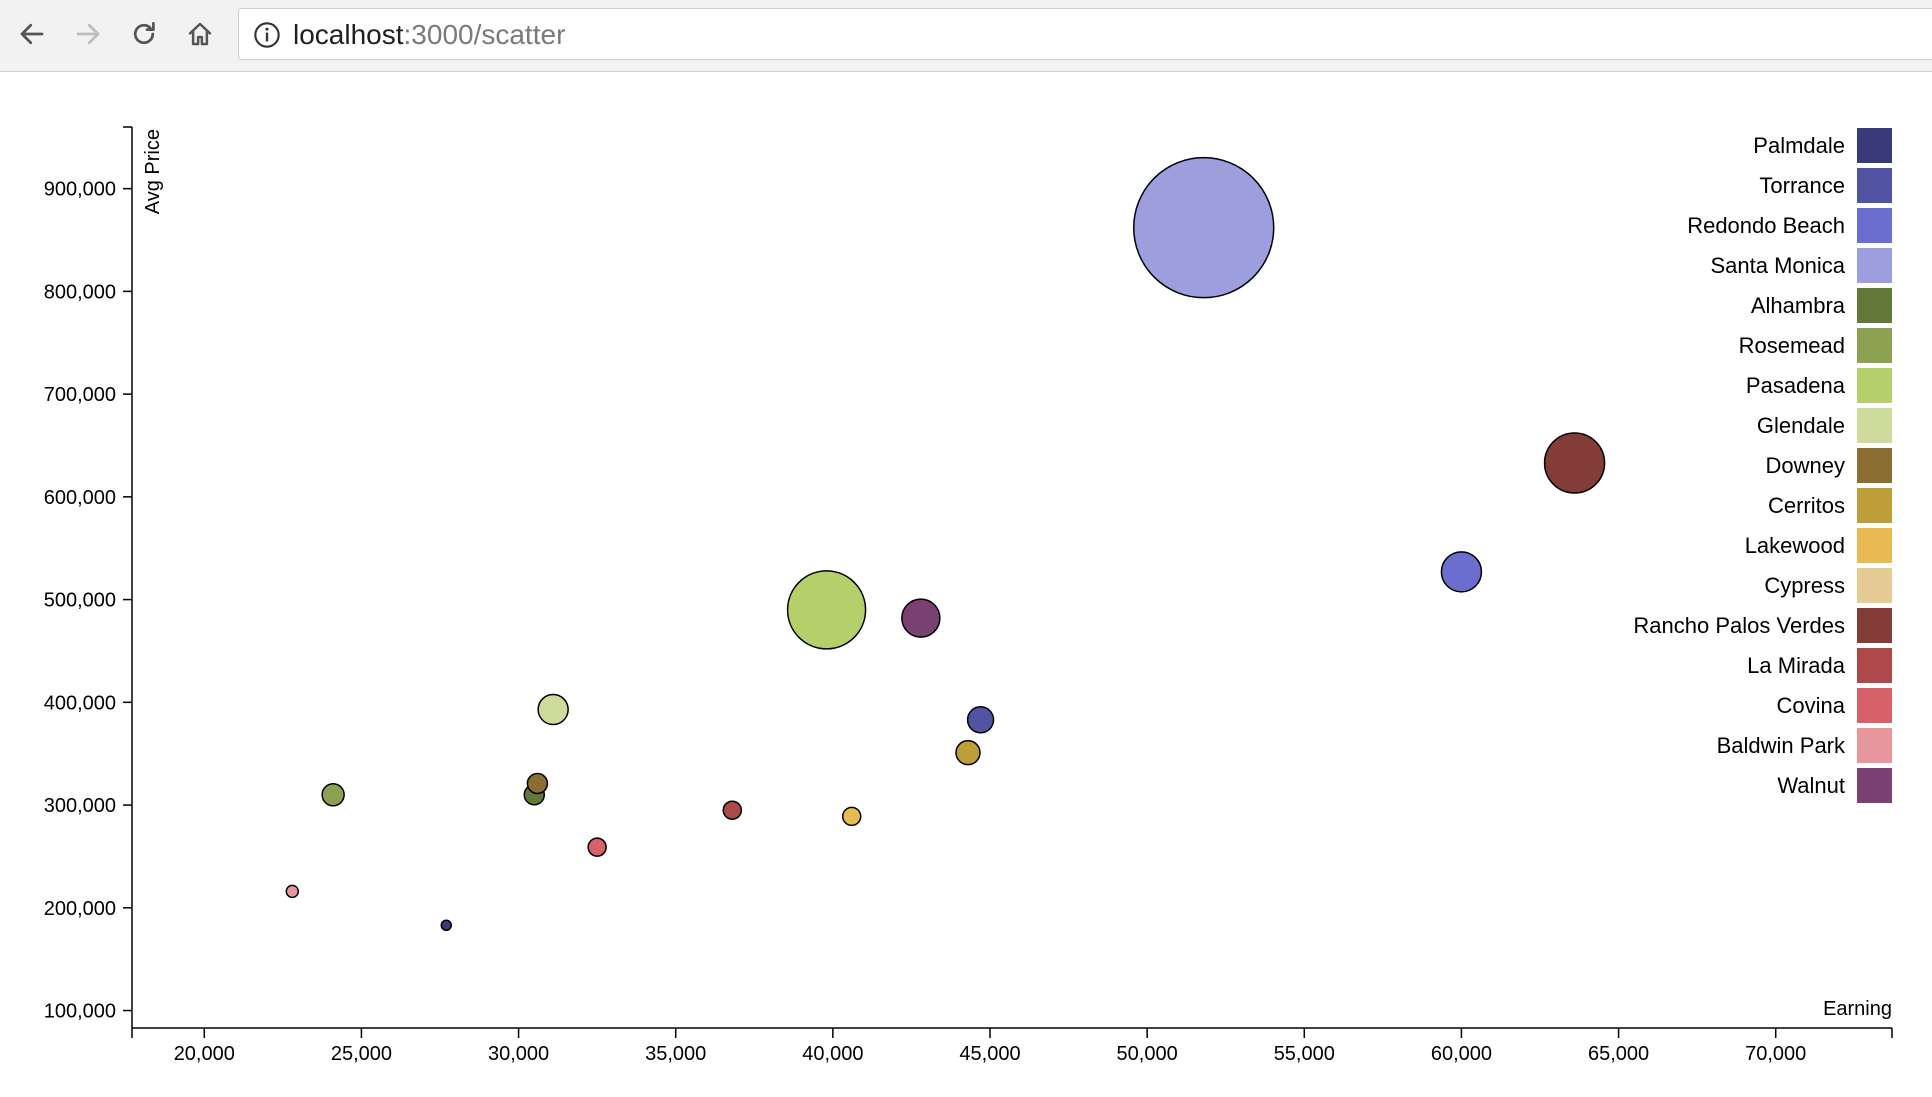  I want to click on legend-swatch-santa-monica, so click(1874, 265).